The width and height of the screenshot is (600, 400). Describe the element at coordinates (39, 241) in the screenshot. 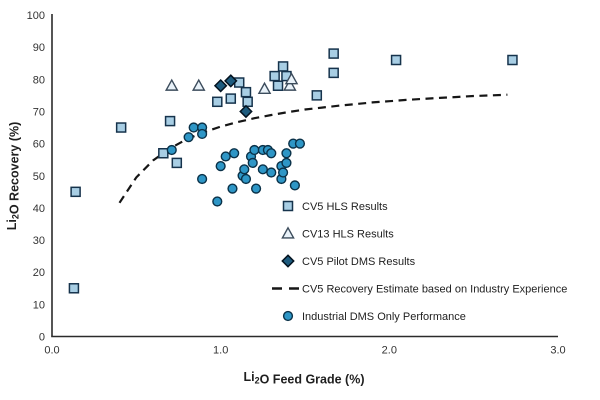

I see `y-tick-label: 30` at that location.